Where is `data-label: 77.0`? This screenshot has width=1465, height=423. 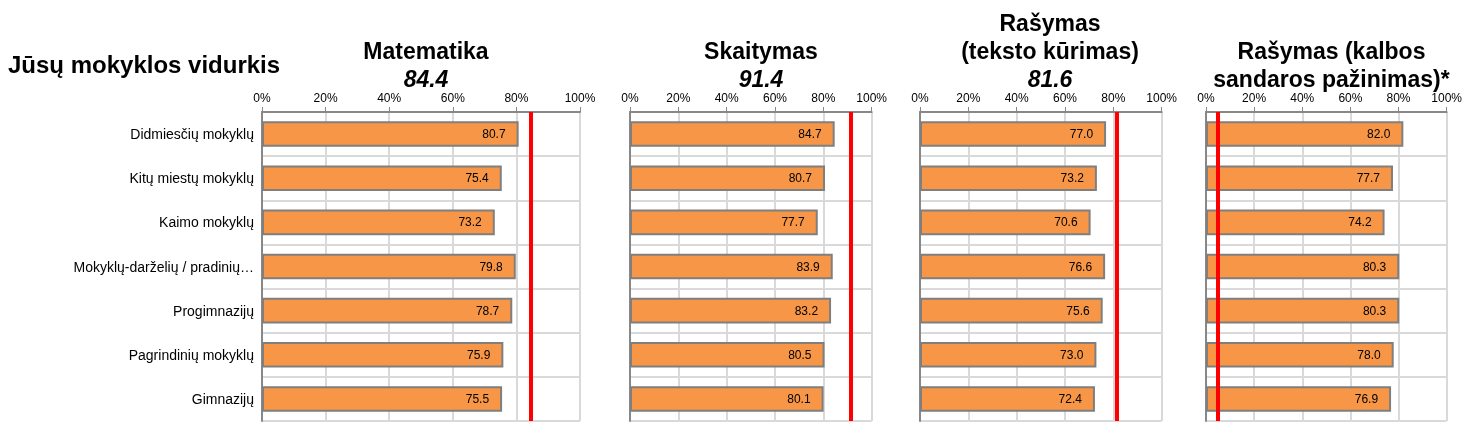 data-label: 77.0 is located at coordinates (1081, 134).